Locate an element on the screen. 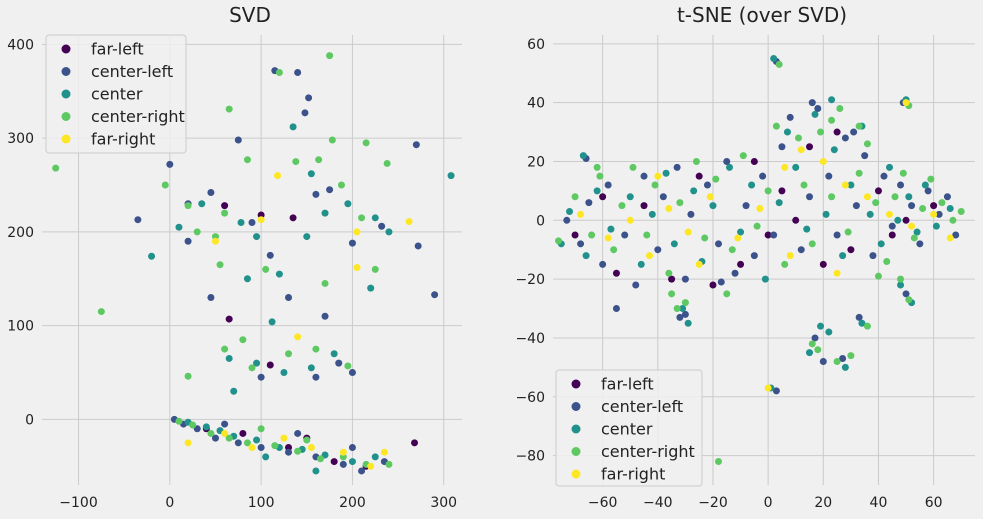 Image resolution: width=983 pixels, height=519 pixels. y-tick-label: 60 is located at coordinates (536, 45).